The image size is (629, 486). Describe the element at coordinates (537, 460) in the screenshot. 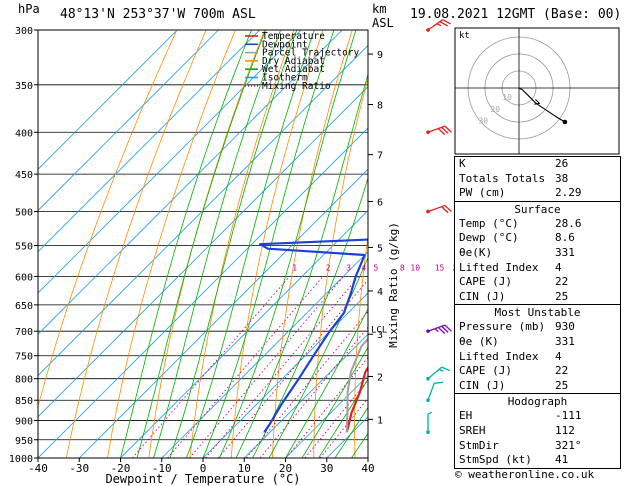

I see `table-row: StmSpd (kt) 41` at that location.